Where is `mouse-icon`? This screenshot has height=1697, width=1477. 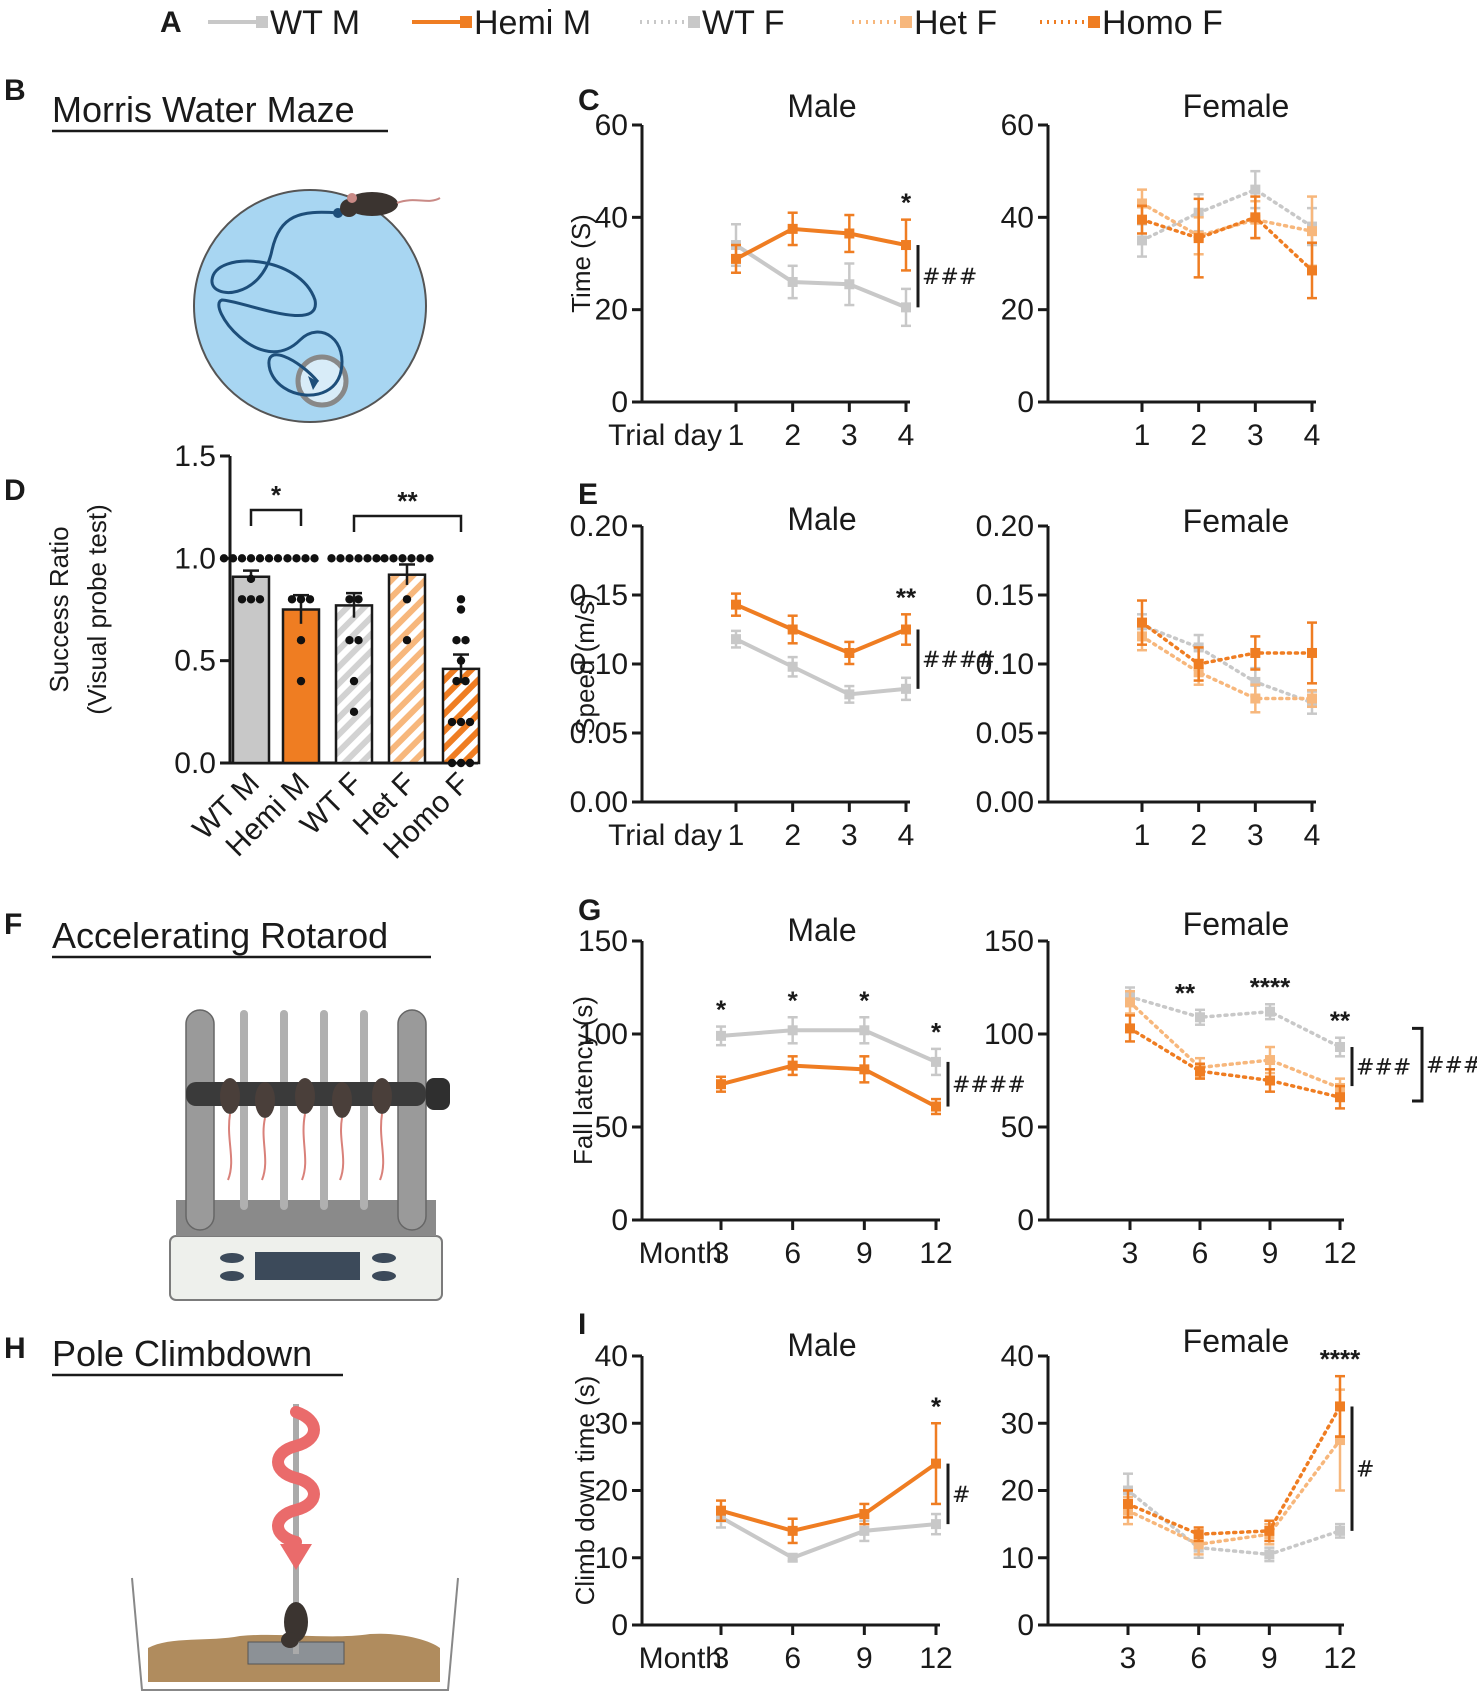
mouse-icon is located at coordinates (390, 204).